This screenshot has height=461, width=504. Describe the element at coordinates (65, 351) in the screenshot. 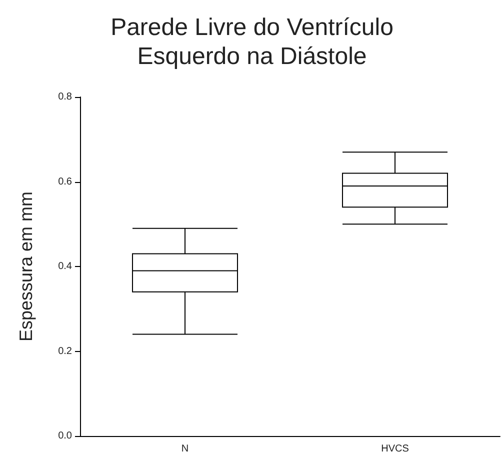

I see `y-tick-label: 0.2` at that location.